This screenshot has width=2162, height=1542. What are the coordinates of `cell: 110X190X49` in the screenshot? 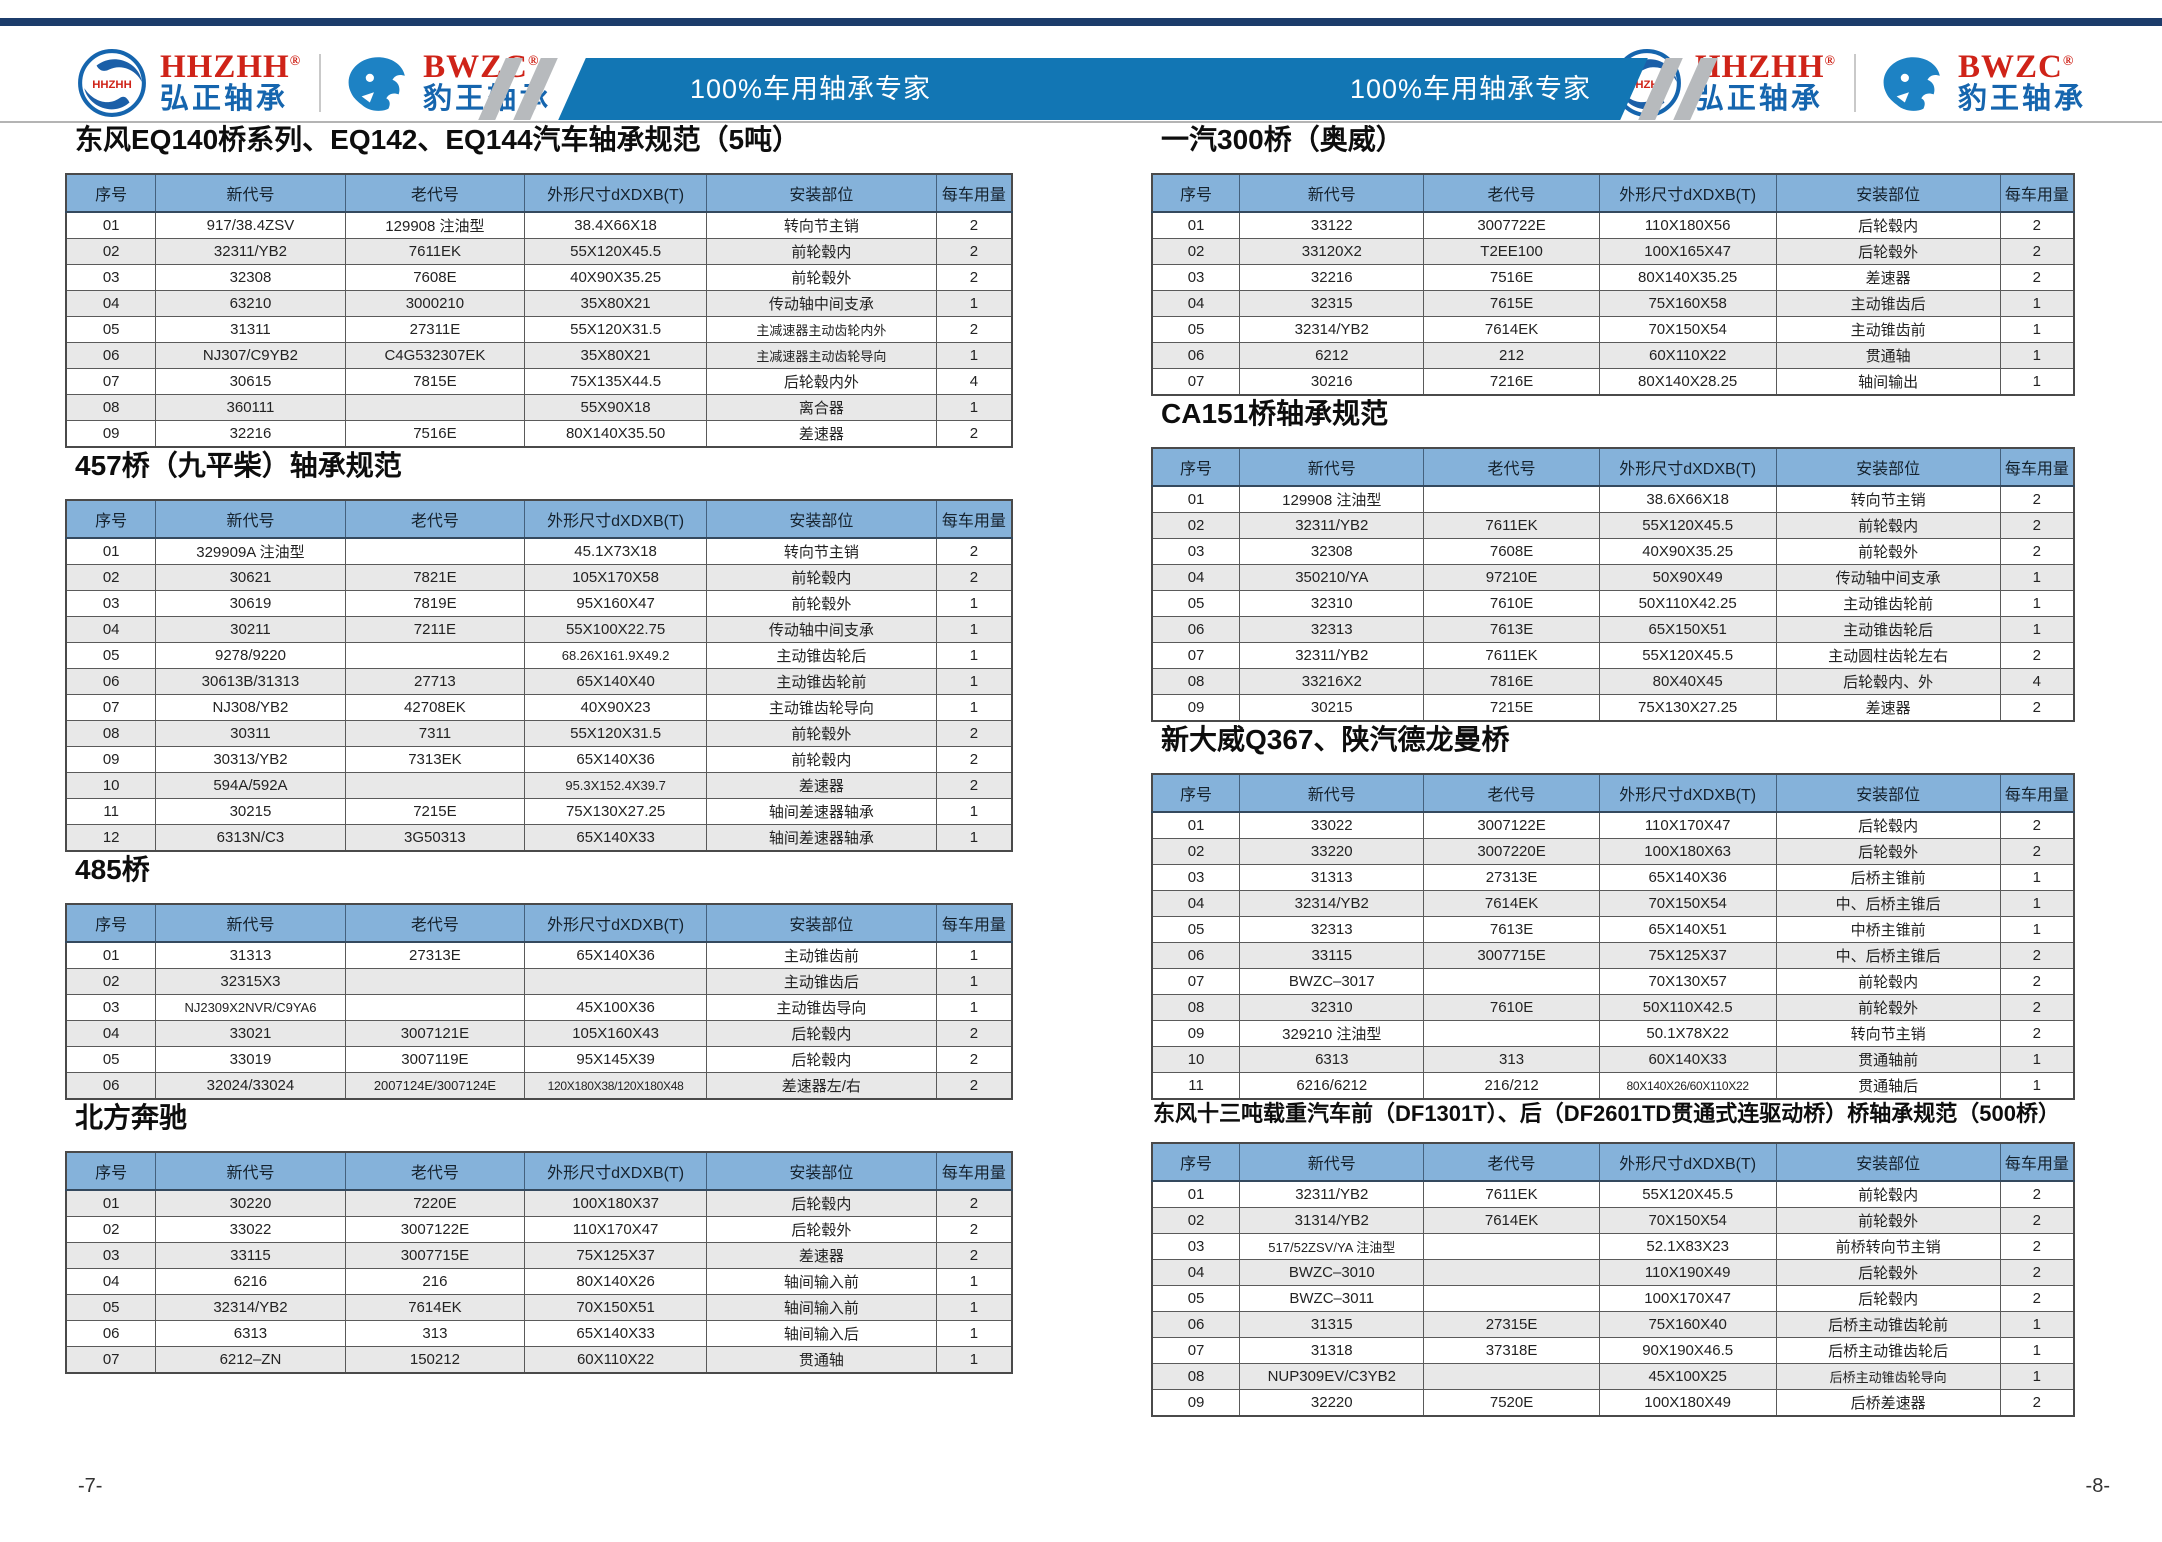 It's located at (1687, 1272).